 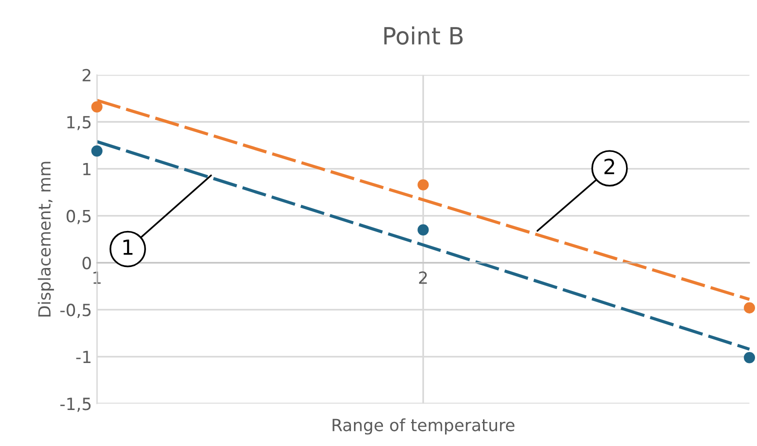 I want to click on y-tick-label: 1,5, so click(x=79, y=123).